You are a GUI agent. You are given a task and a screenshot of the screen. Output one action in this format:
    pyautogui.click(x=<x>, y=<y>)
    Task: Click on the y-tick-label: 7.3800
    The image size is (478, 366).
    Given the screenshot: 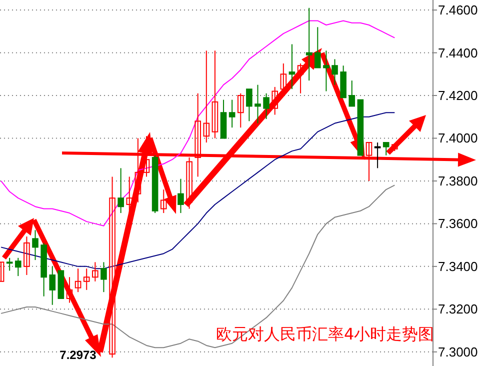 What is the action you would take?
    pyautogui.click(x=458, y=180)
    